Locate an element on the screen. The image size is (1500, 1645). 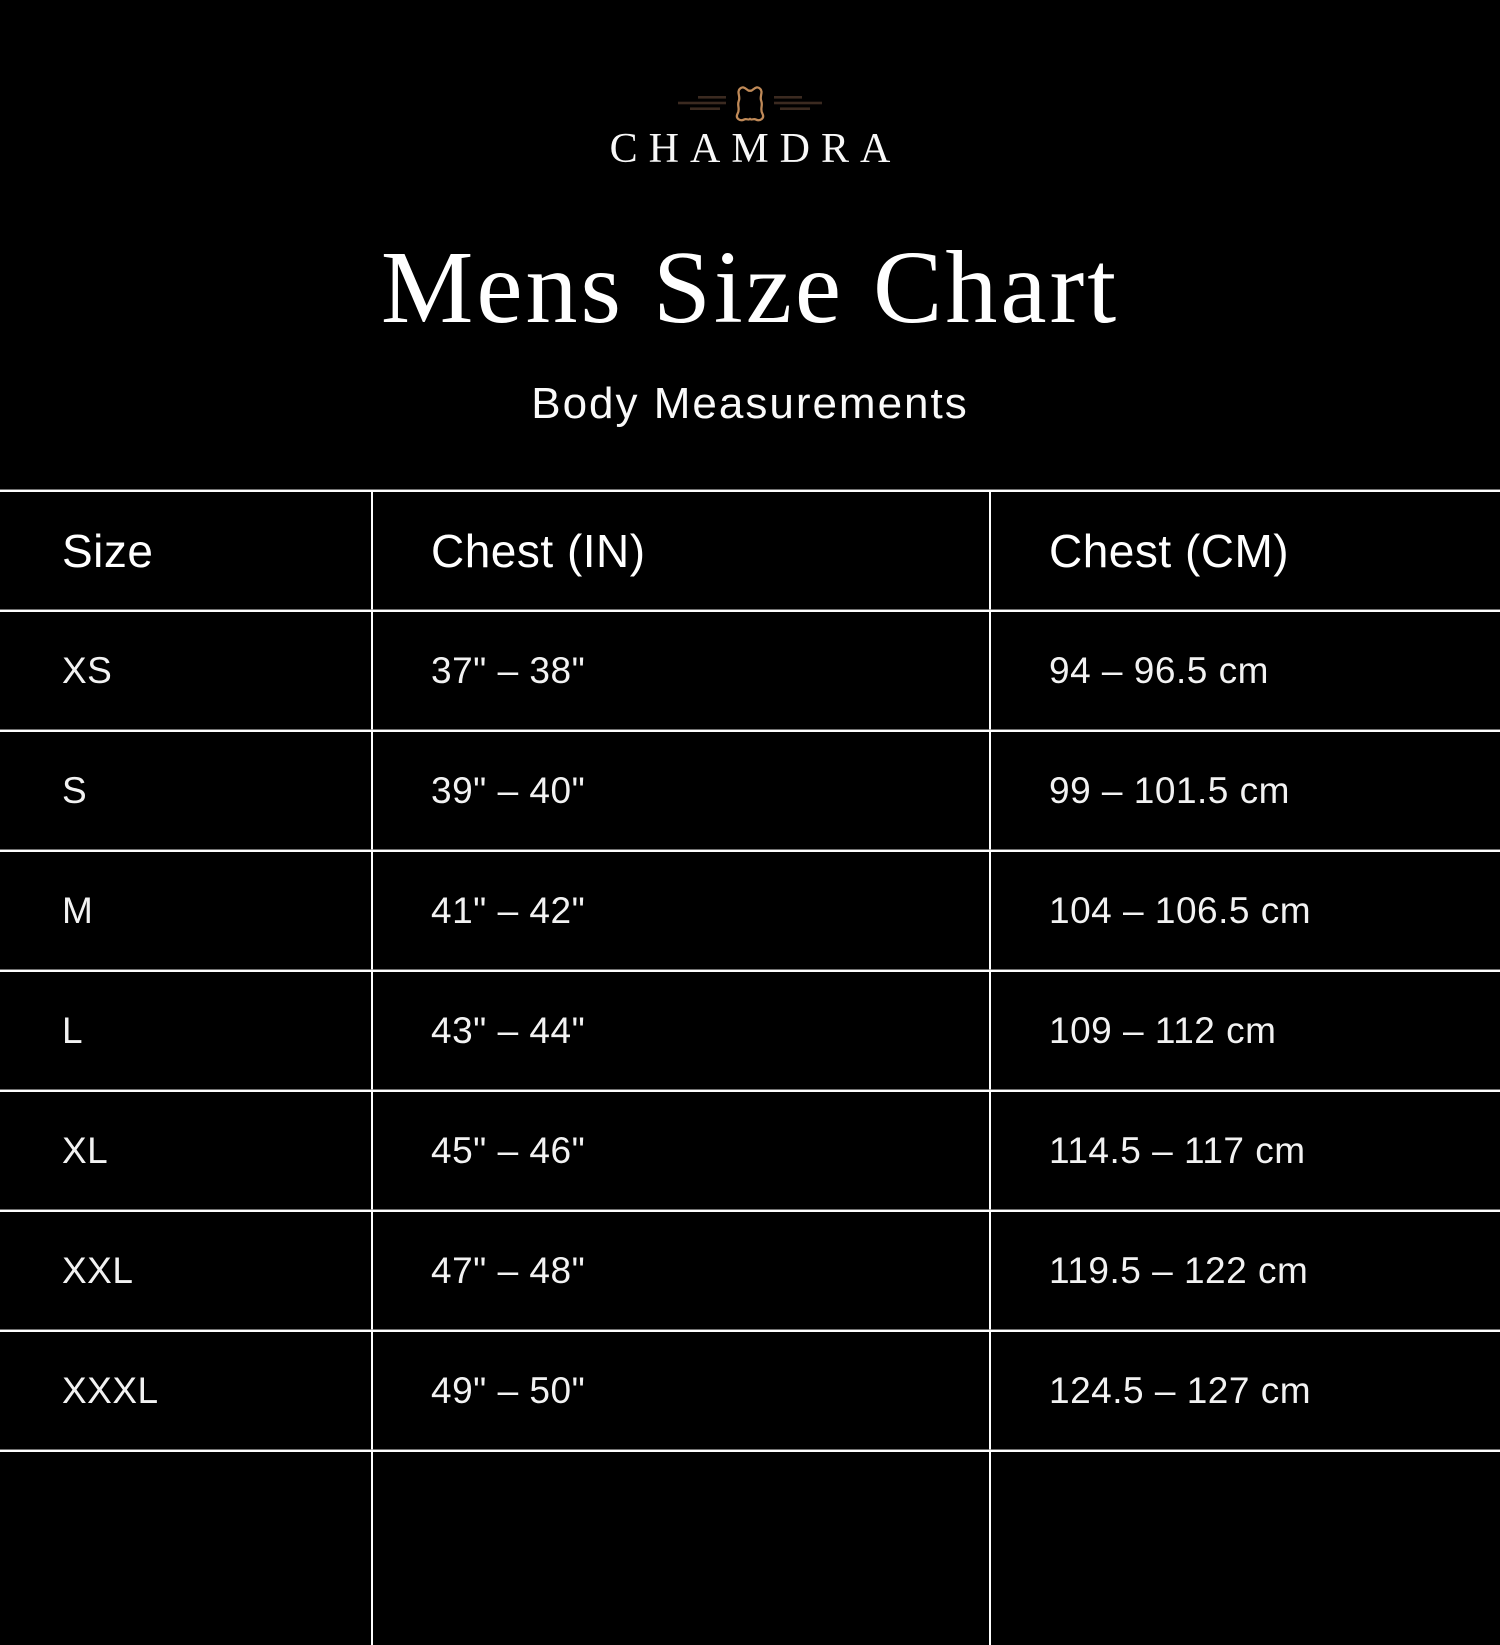
leather-hide-icon is located at coordinates (750, 103).